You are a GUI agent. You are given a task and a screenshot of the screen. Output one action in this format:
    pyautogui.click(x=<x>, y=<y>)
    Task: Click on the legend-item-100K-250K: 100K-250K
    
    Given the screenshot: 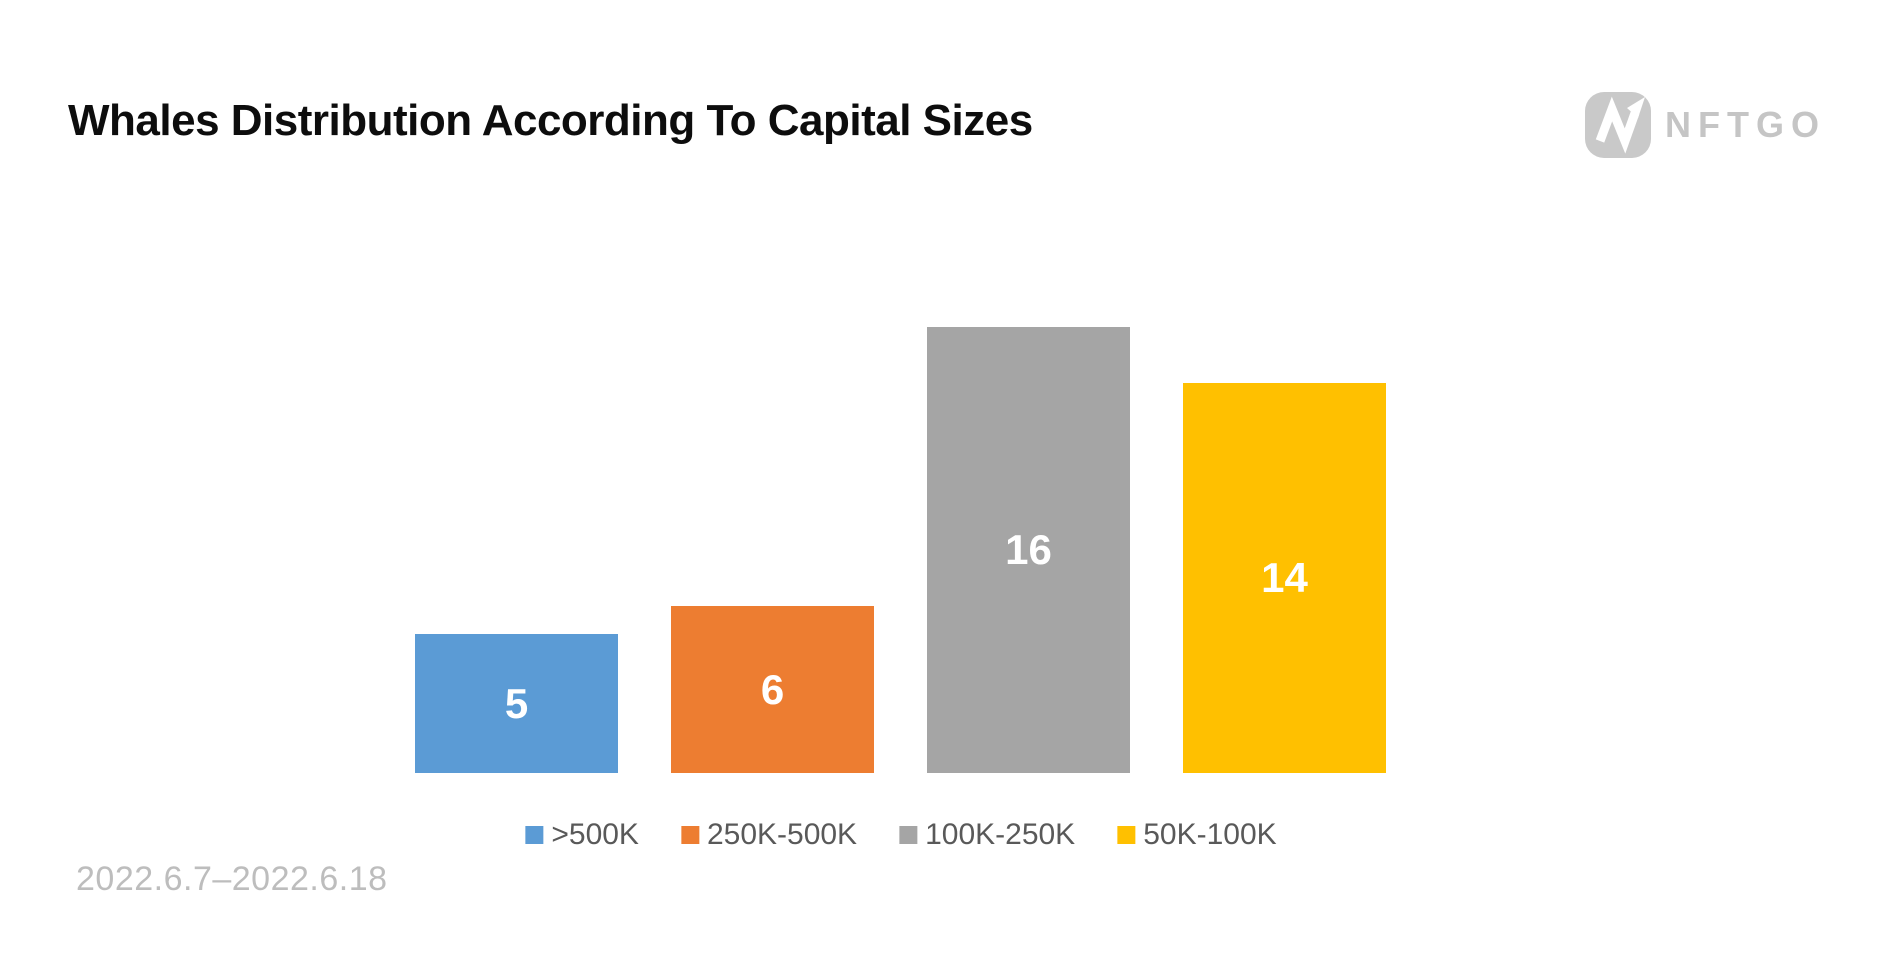 What is the action you would take?
    pyautogui.click(x=987, y=835)
    